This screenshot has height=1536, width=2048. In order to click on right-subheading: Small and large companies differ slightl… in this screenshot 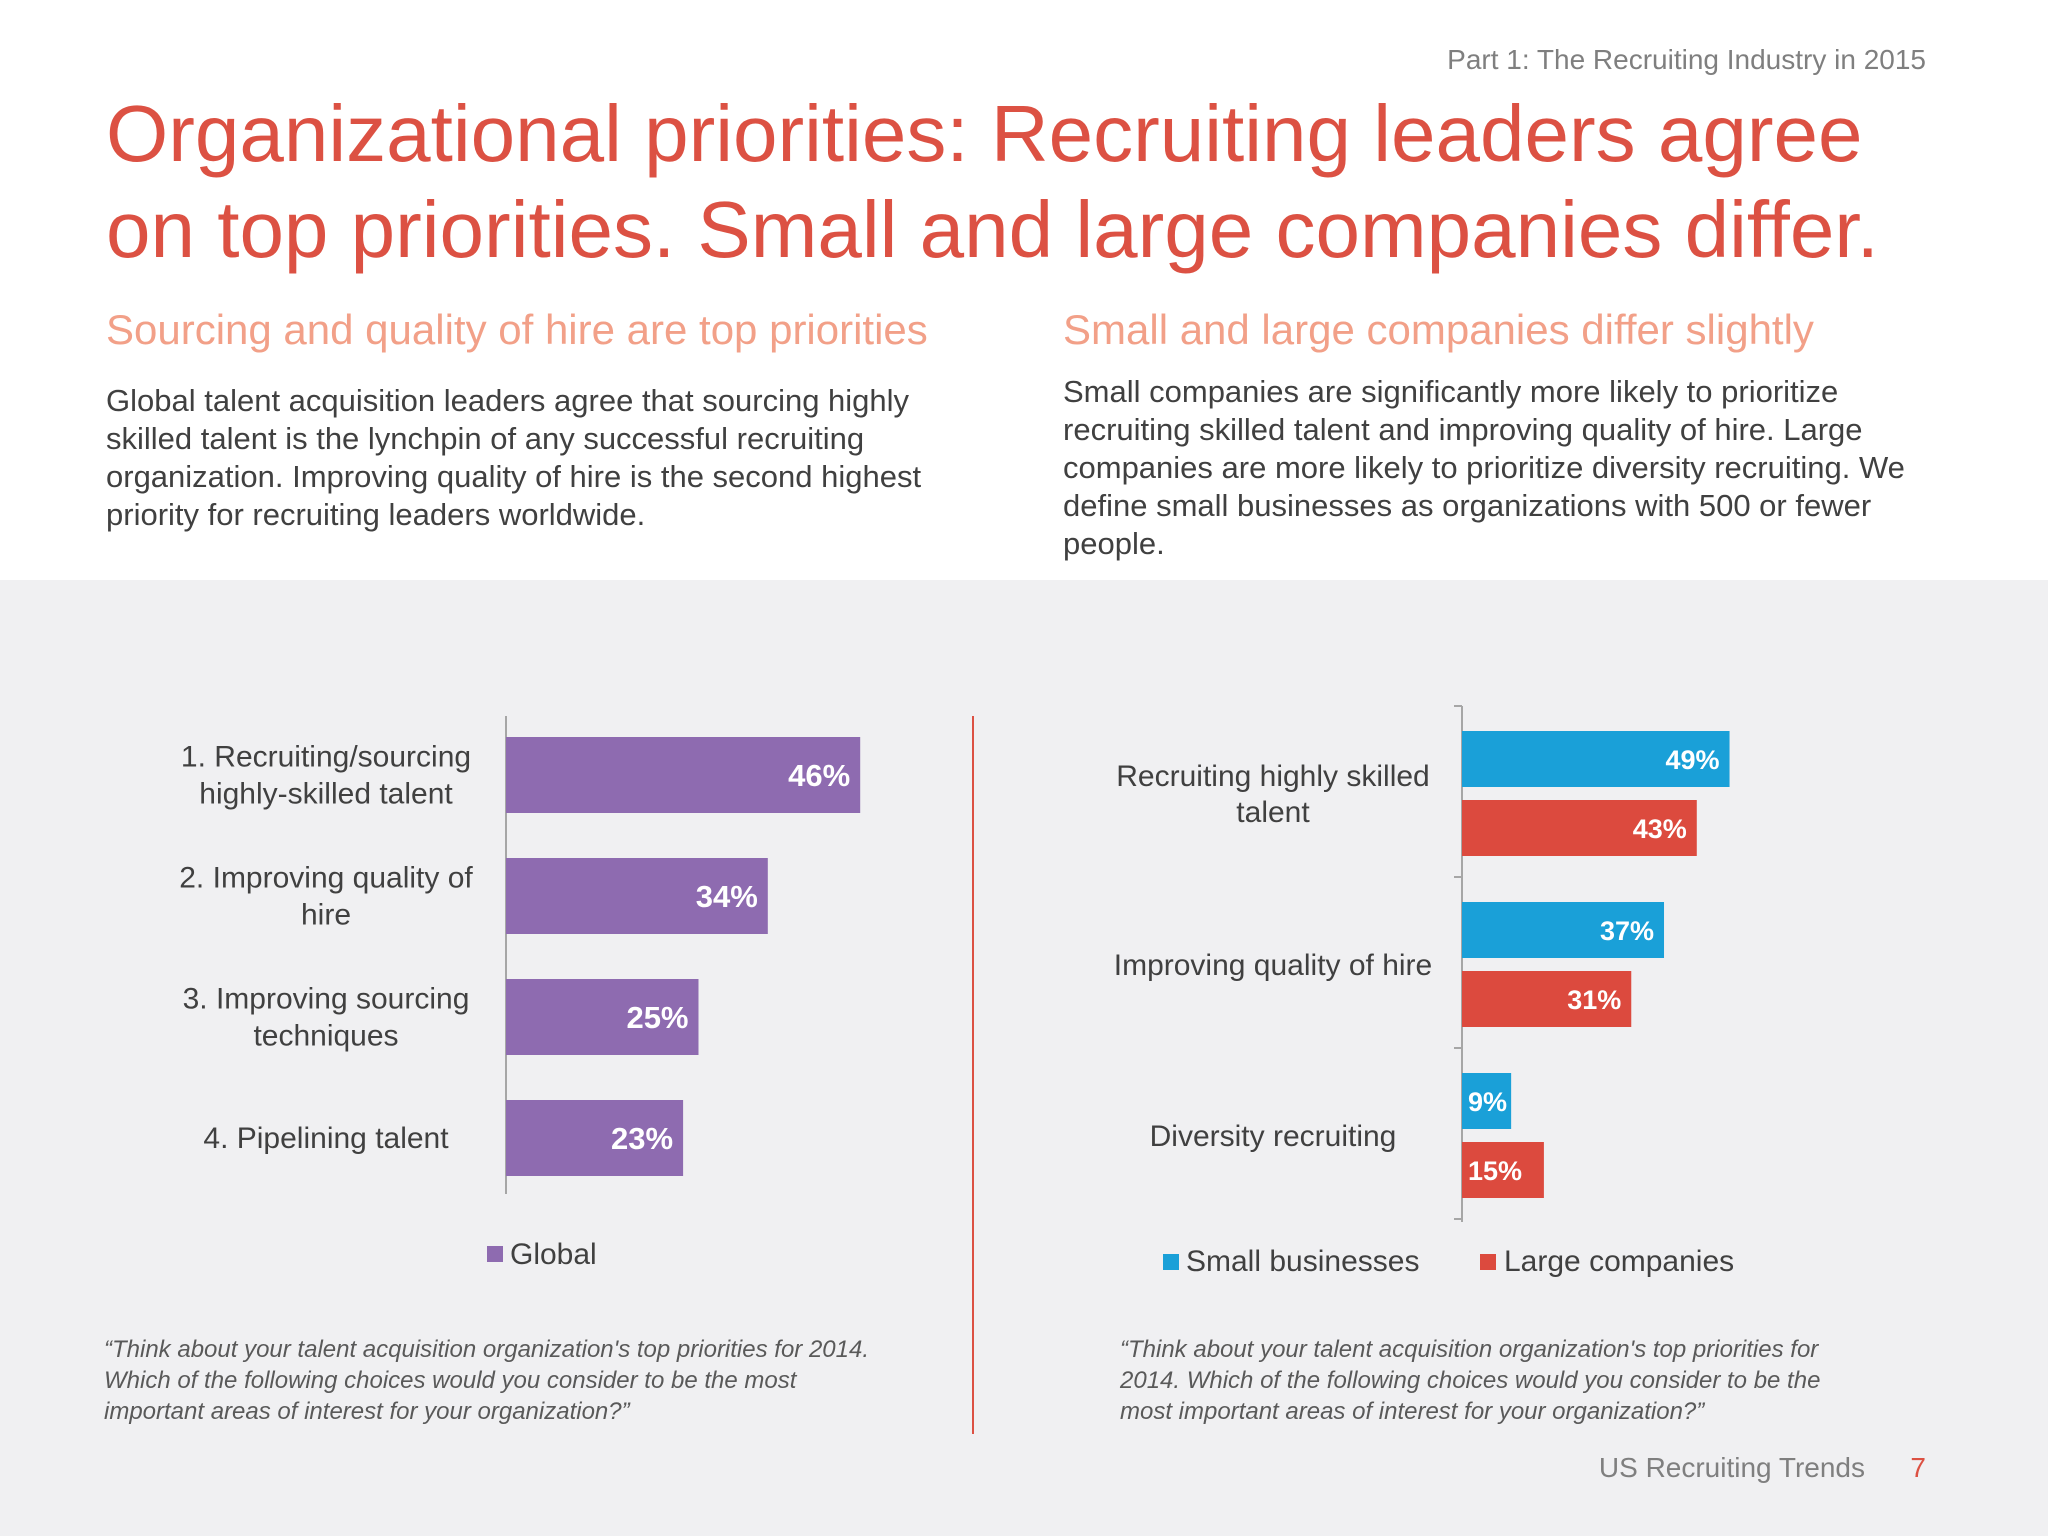, I will do `click(1438, 329)`.